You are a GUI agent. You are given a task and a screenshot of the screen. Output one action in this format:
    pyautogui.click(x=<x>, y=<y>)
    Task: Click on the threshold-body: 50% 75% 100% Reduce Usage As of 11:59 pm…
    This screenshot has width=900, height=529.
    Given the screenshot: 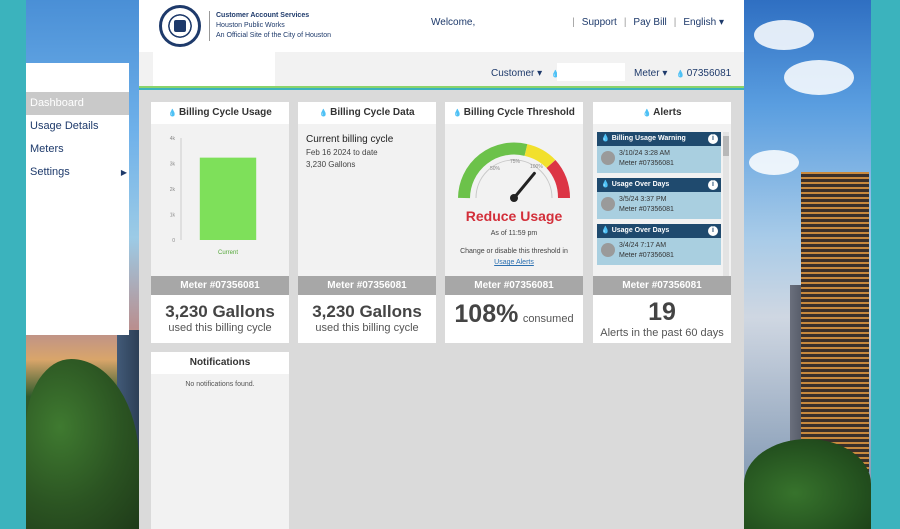 What is the action you would take?
    pyautogui.click(x=514, y=200)
    